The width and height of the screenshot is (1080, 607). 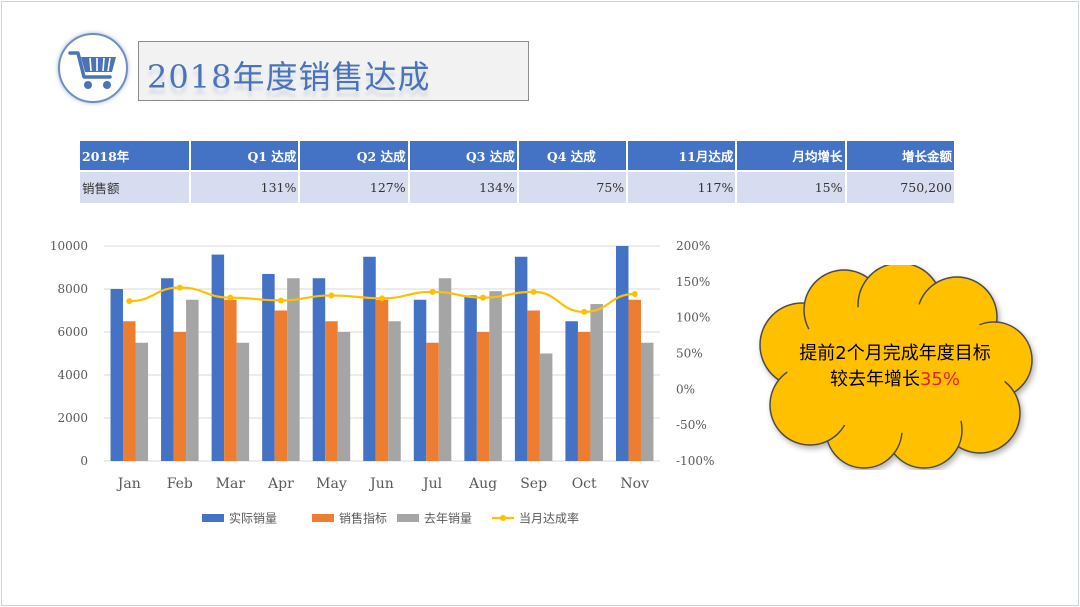 I want to click on y2-tick-label: 50%, so click(x=689, y=354).